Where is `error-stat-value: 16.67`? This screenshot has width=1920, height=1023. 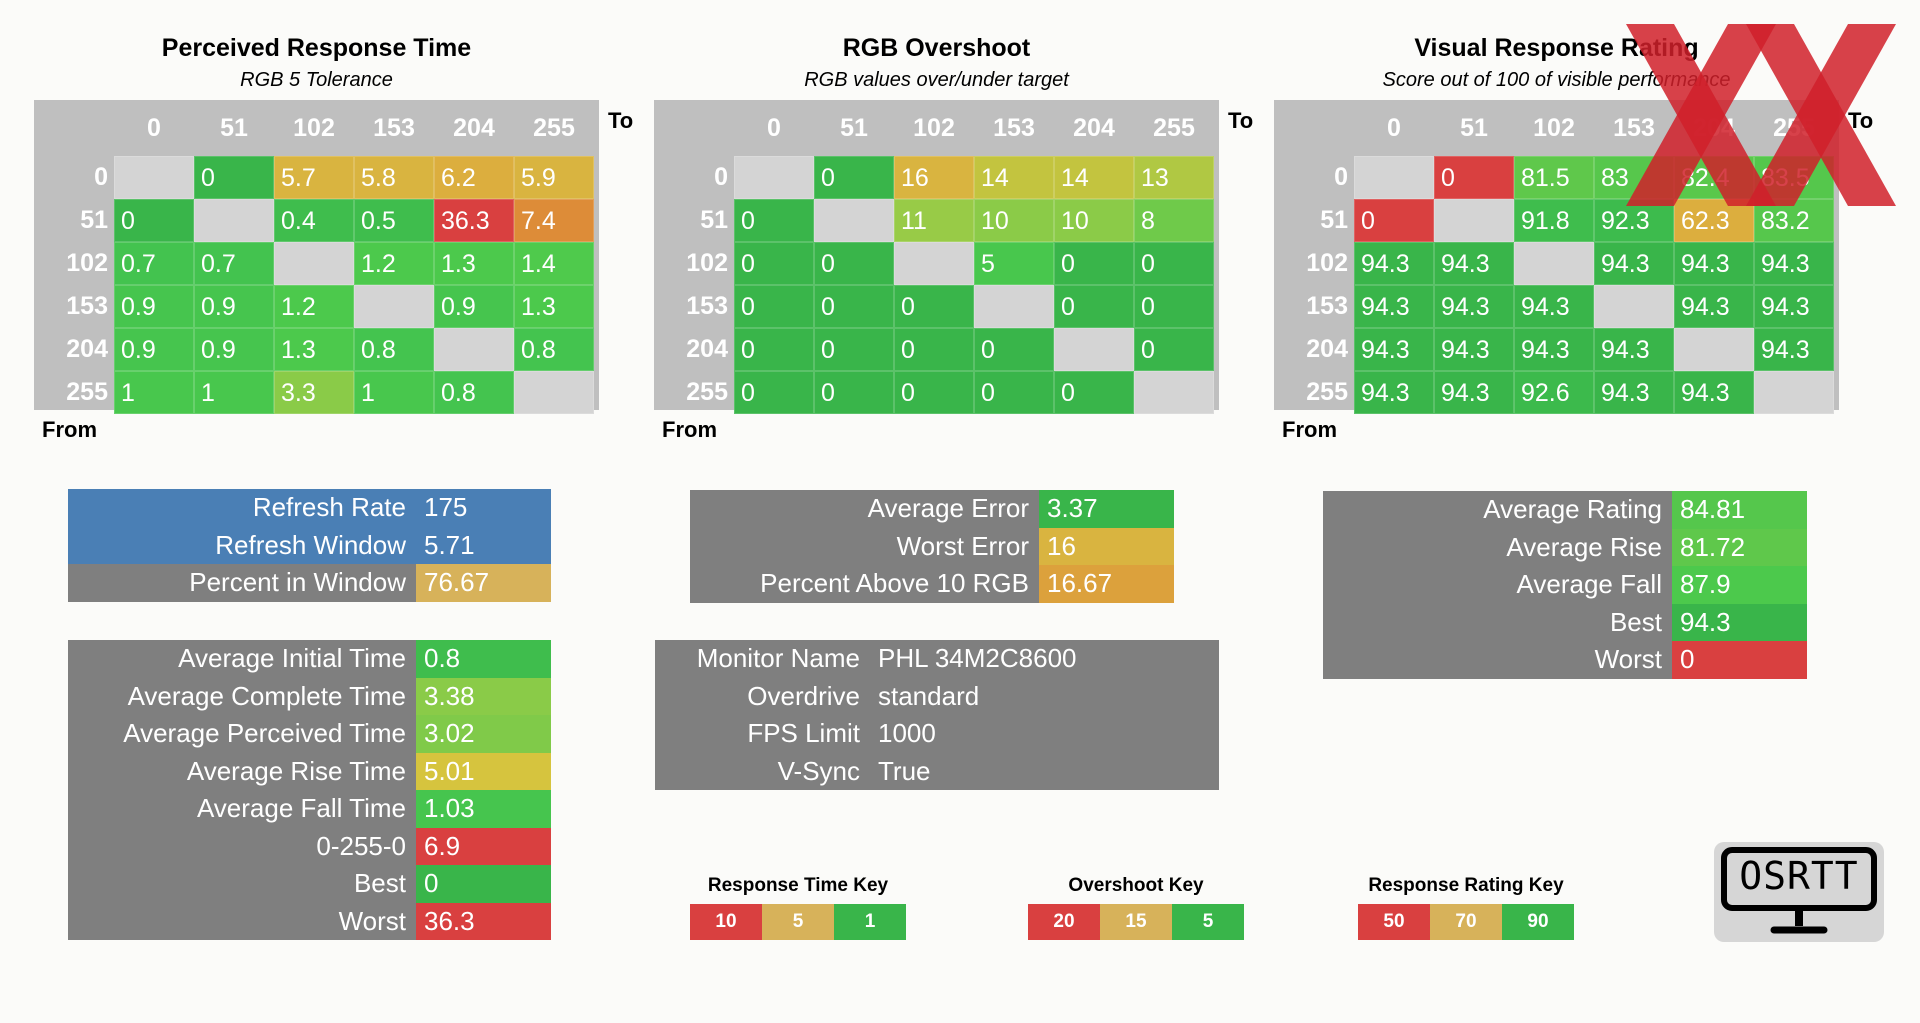 error-stat-value: 16.67 is located at coordinates (1106, 584).